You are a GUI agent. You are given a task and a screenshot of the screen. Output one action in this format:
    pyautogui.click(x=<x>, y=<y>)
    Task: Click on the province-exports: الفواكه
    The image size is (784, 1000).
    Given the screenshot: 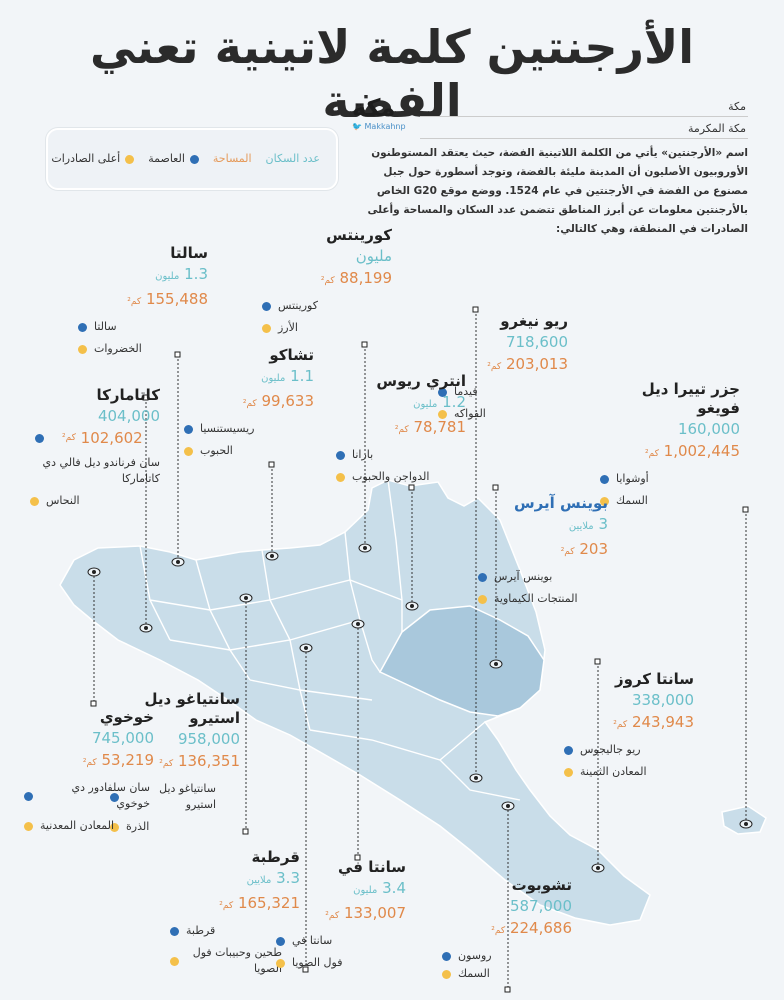 What is the action you would take?
    pyautogui.click(x=503, y=414)
    